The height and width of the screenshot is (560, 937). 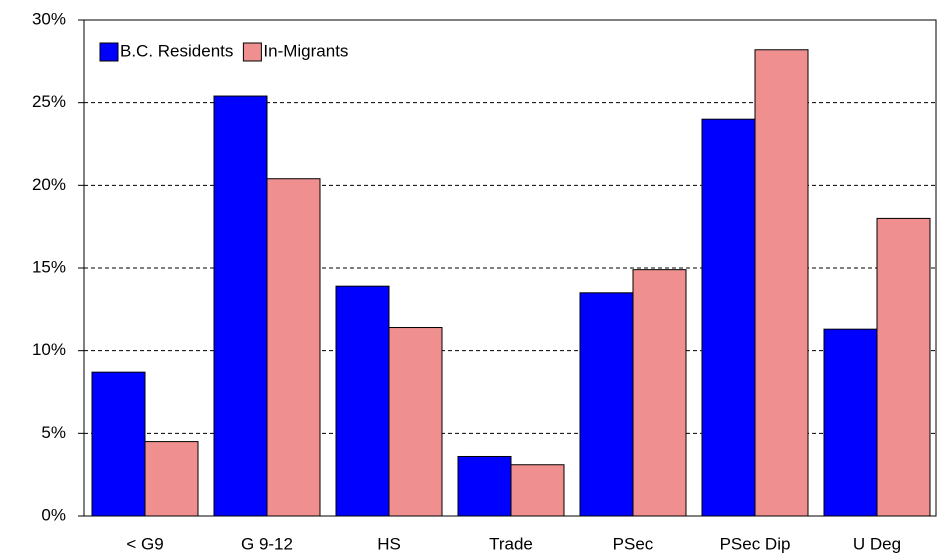 What do you see at coordinates (877, 543) in the screenshot?
I see `x-tick-label: U Deg` at bounding box center [877, 543].